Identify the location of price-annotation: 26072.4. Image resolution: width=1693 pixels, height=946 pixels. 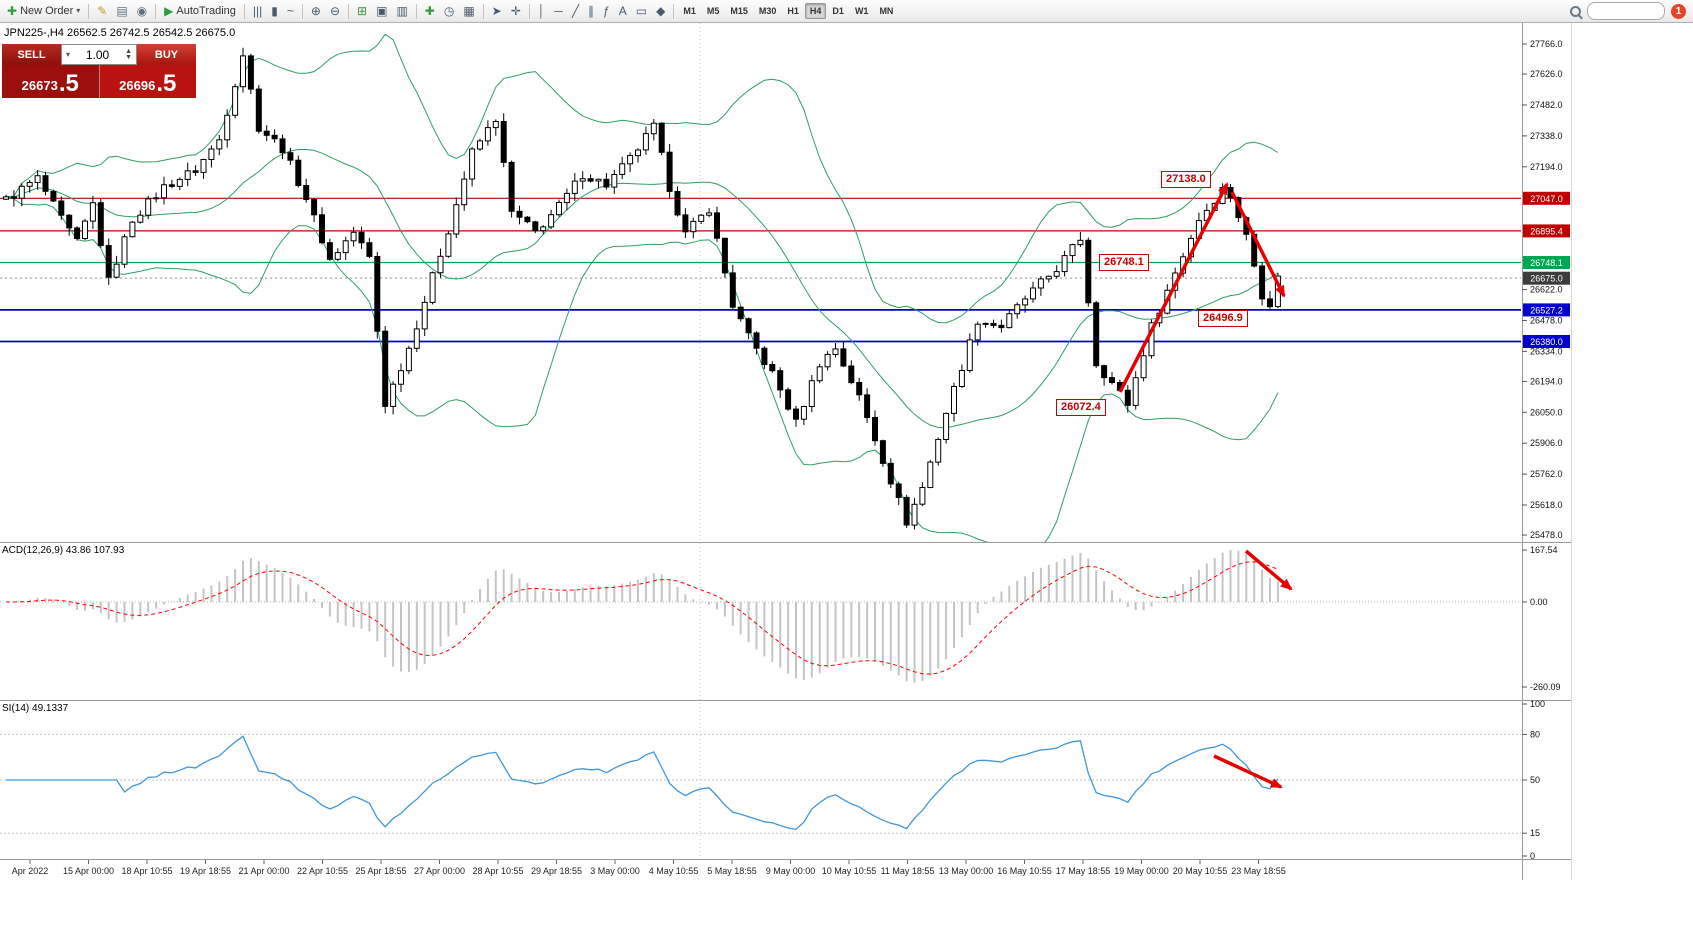
(1081, 407).